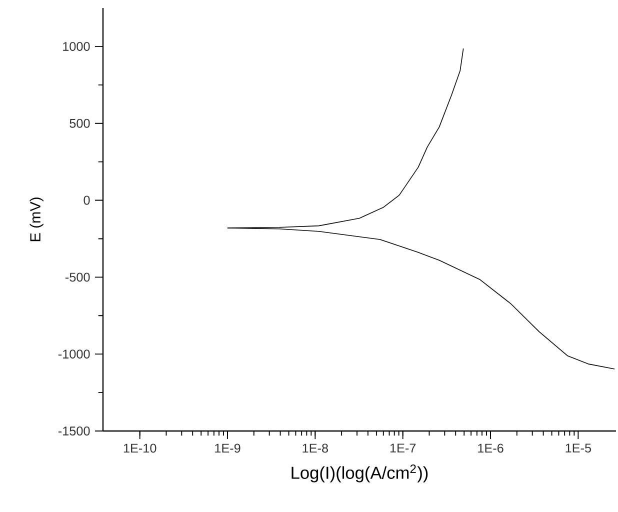 This screenshot has height=512, width=618. What do you see at coordinates (491, 448) in the screenshot?
I see `x-tick-label: 1E-6` at bounding box center [491, 448].